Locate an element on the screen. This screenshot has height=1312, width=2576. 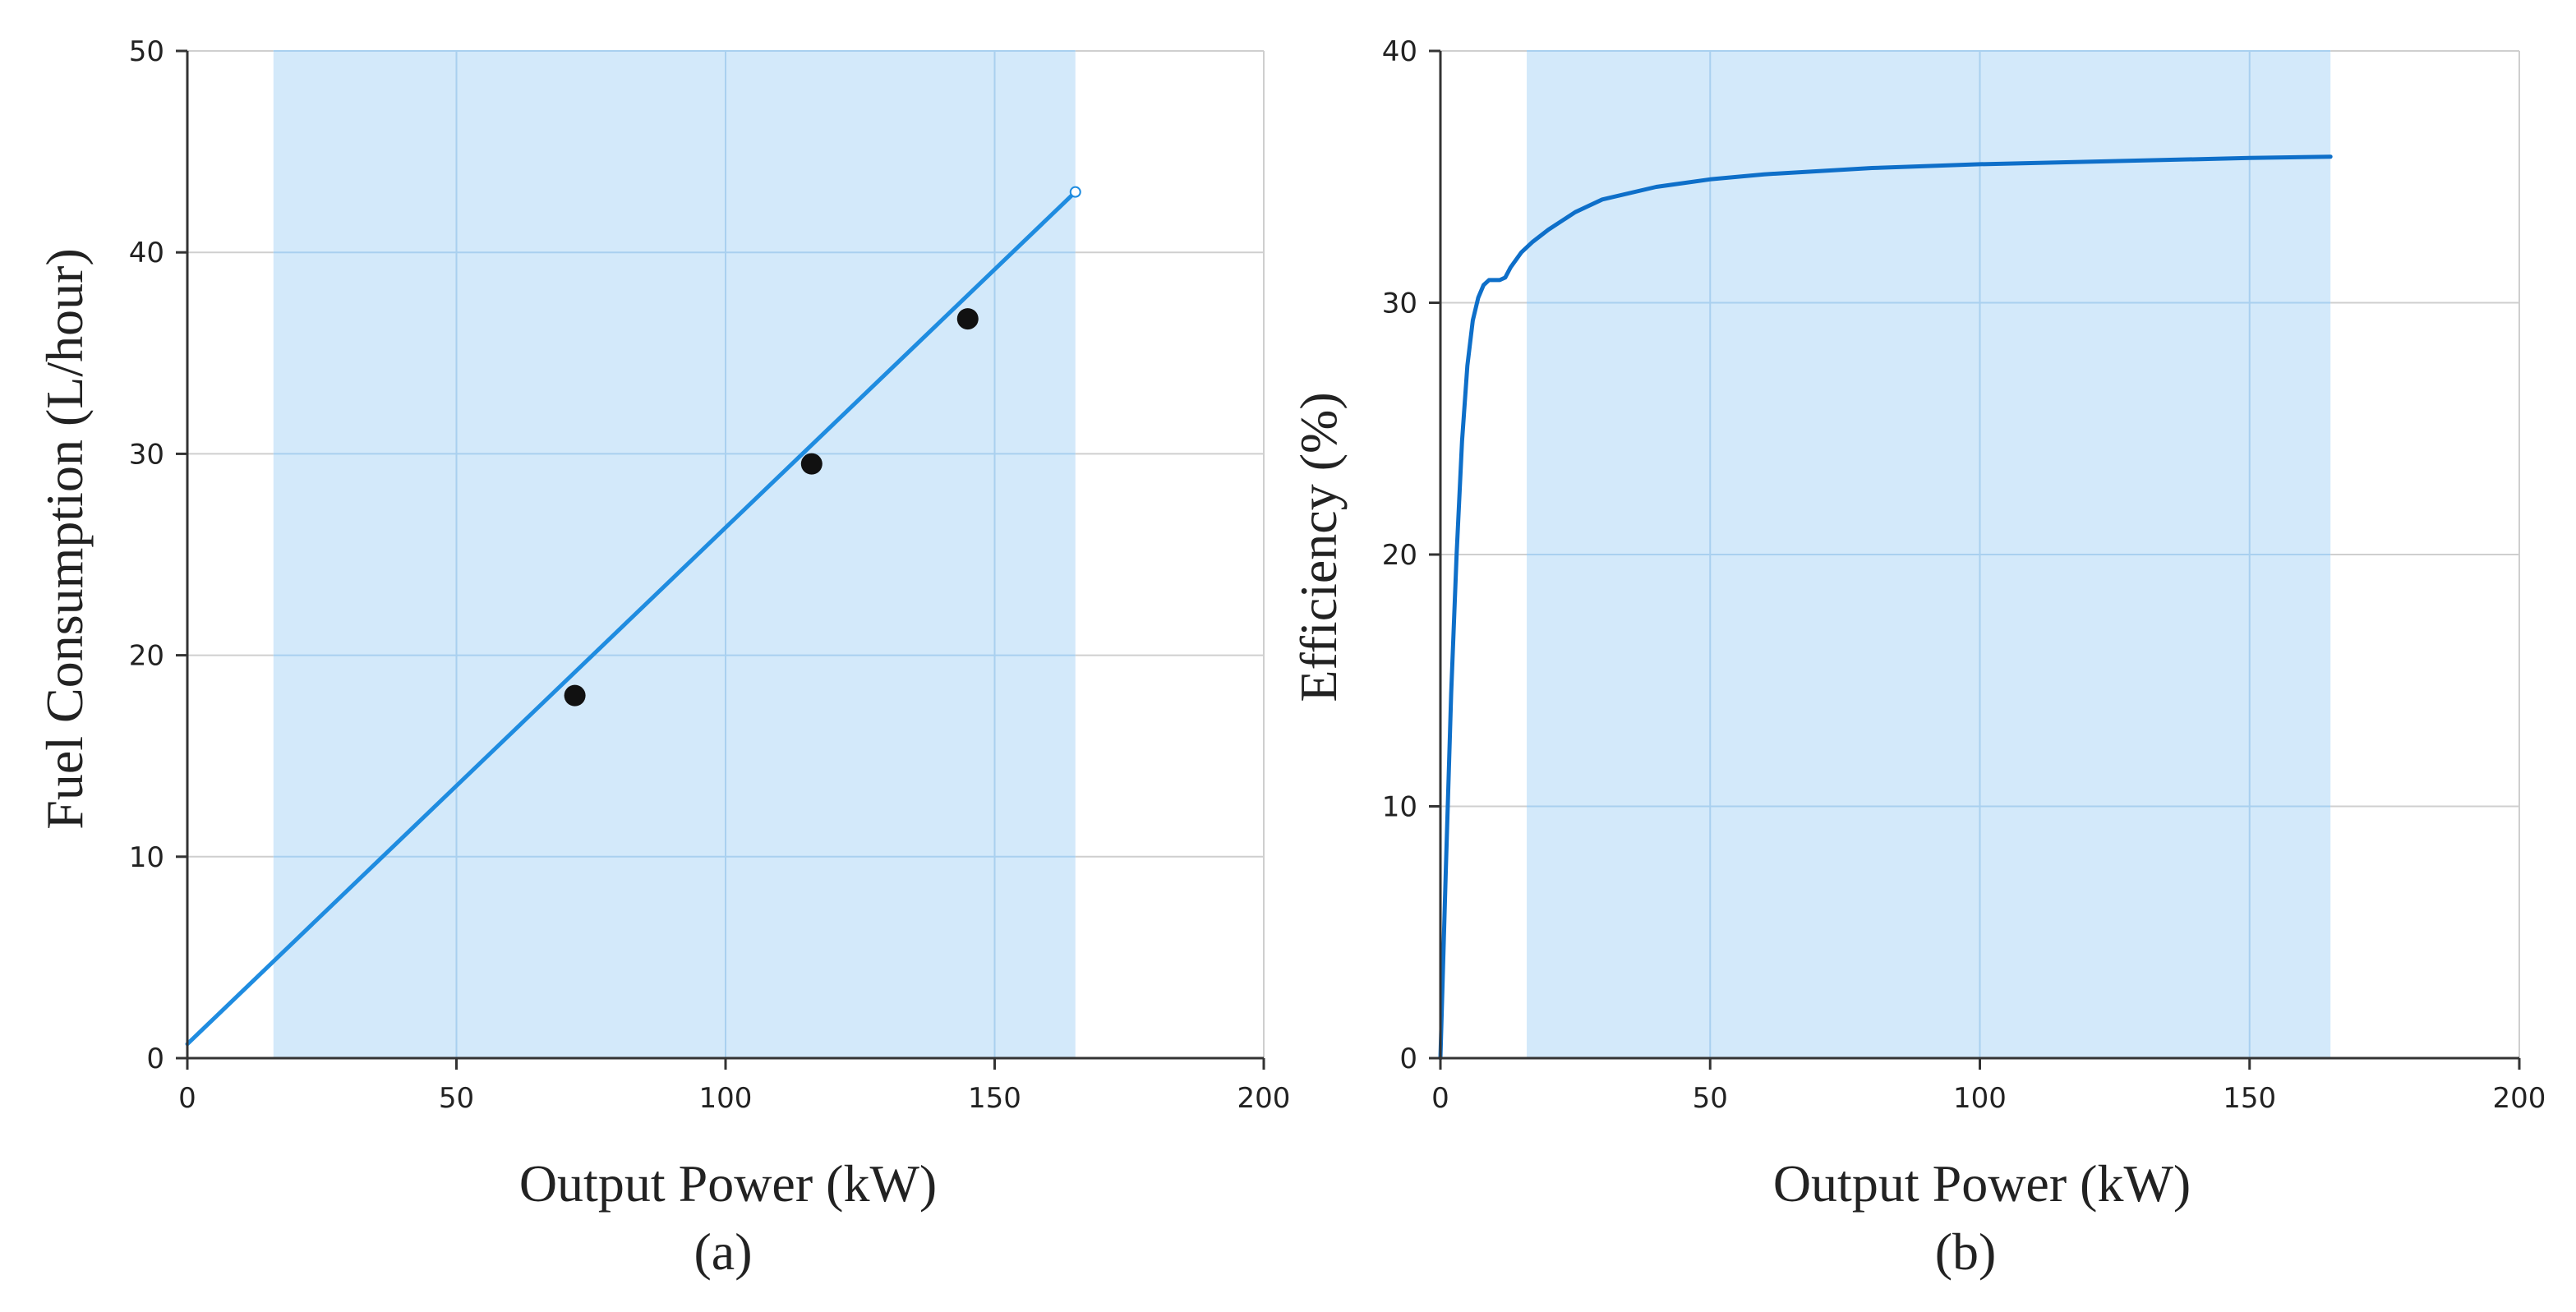
chart-b-y-tick-label: 30 is located at coordinates (1399, 304).